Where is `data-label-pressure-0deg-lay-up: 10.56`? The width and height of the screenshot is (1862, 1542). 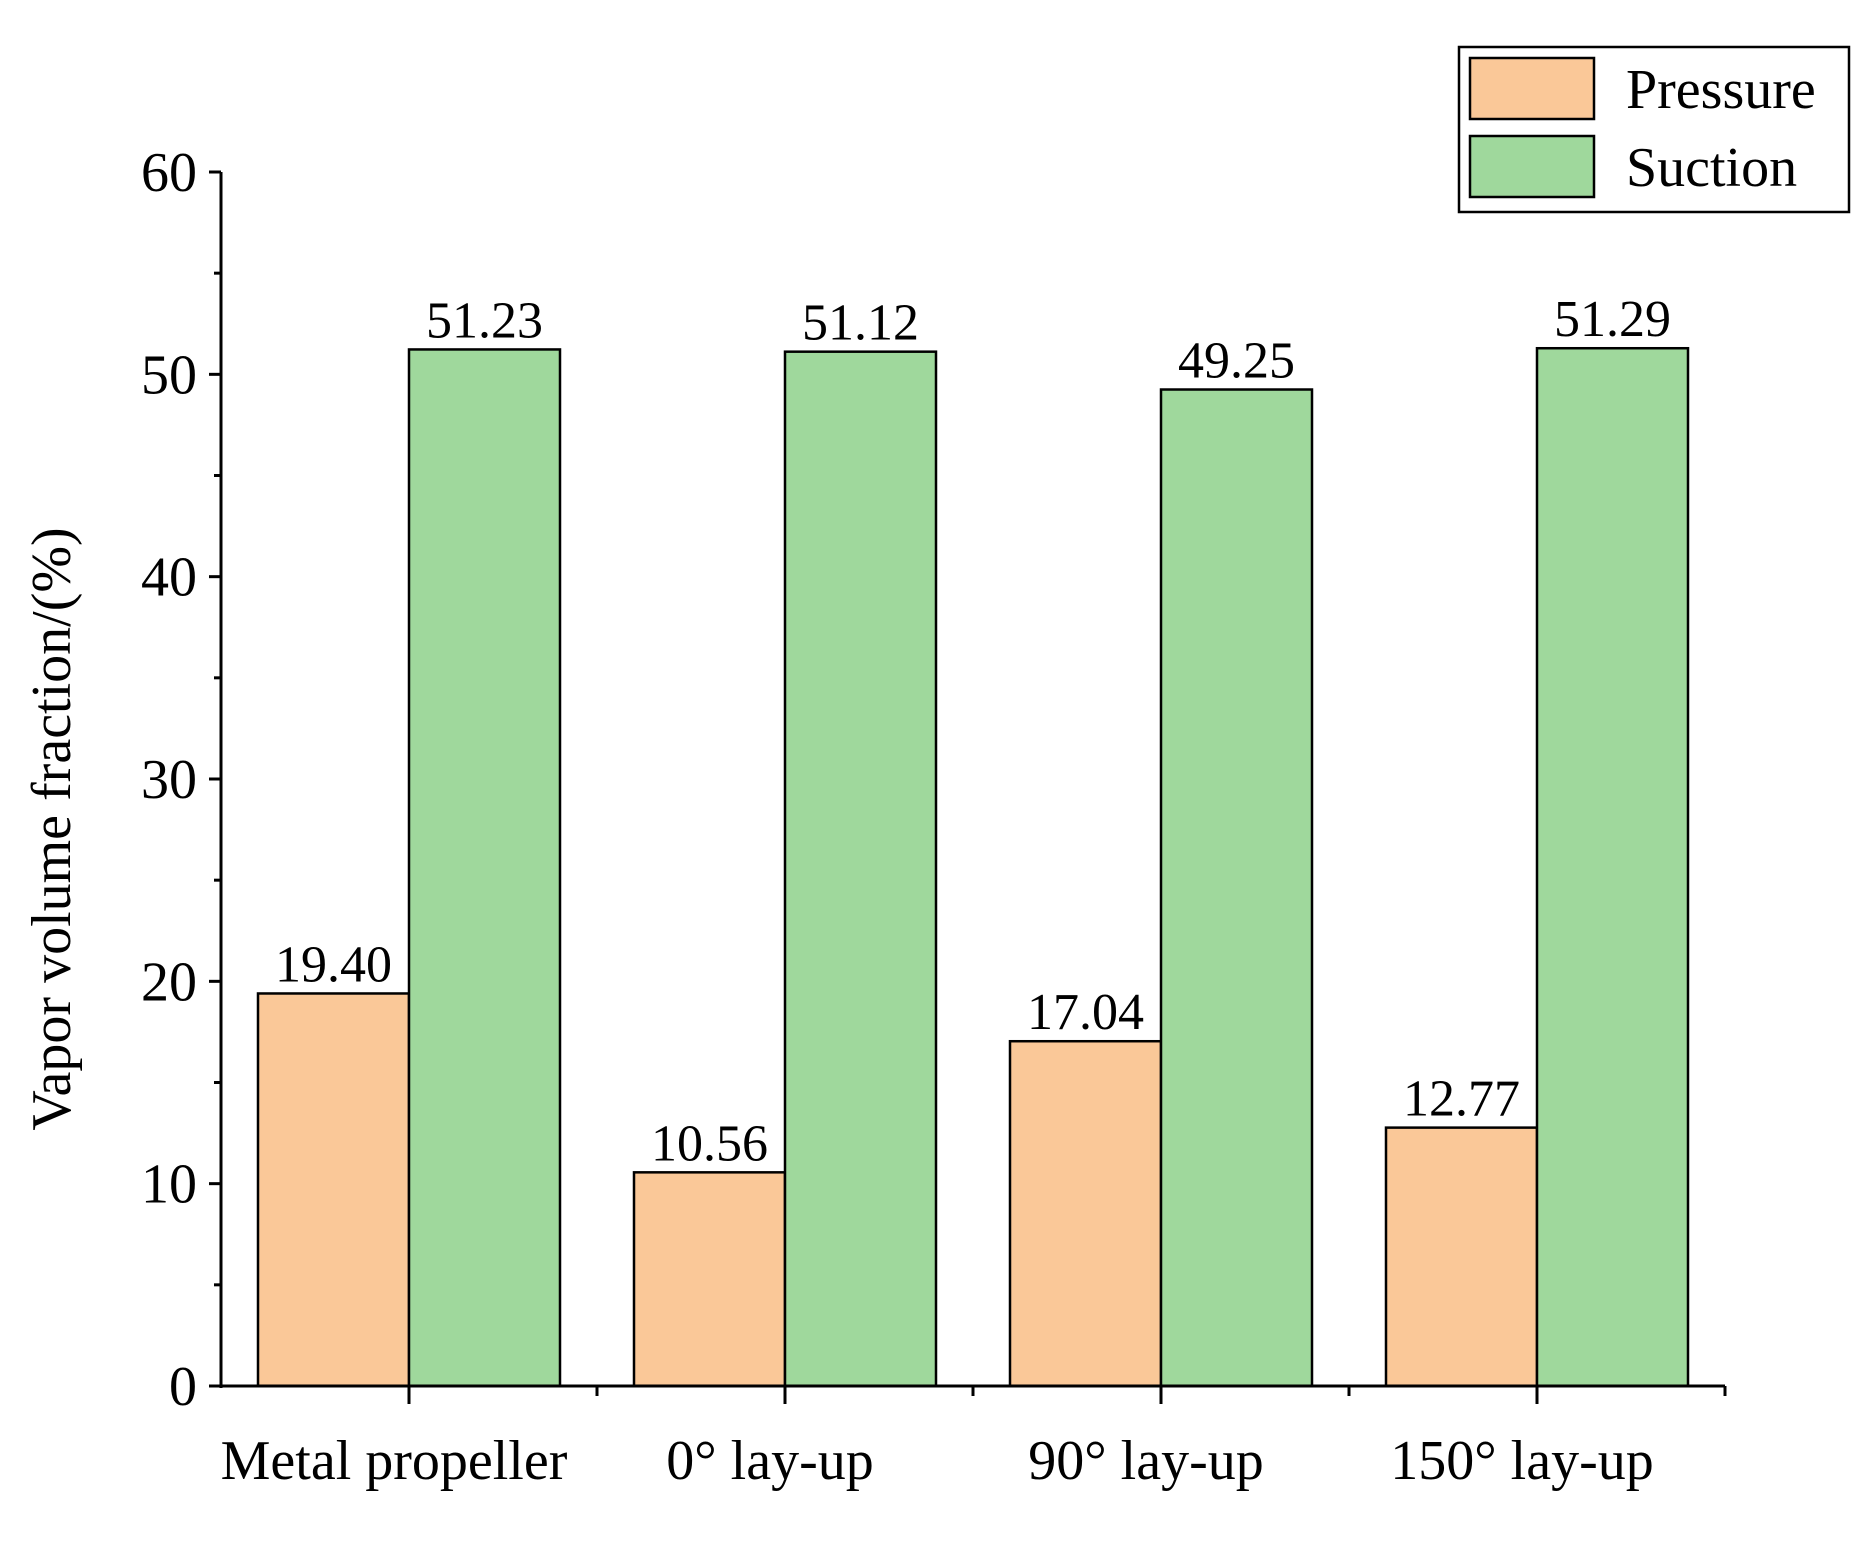
data-label-pressure-0deg-lay-up: 10.56 is located at coordinates (709, 1143).